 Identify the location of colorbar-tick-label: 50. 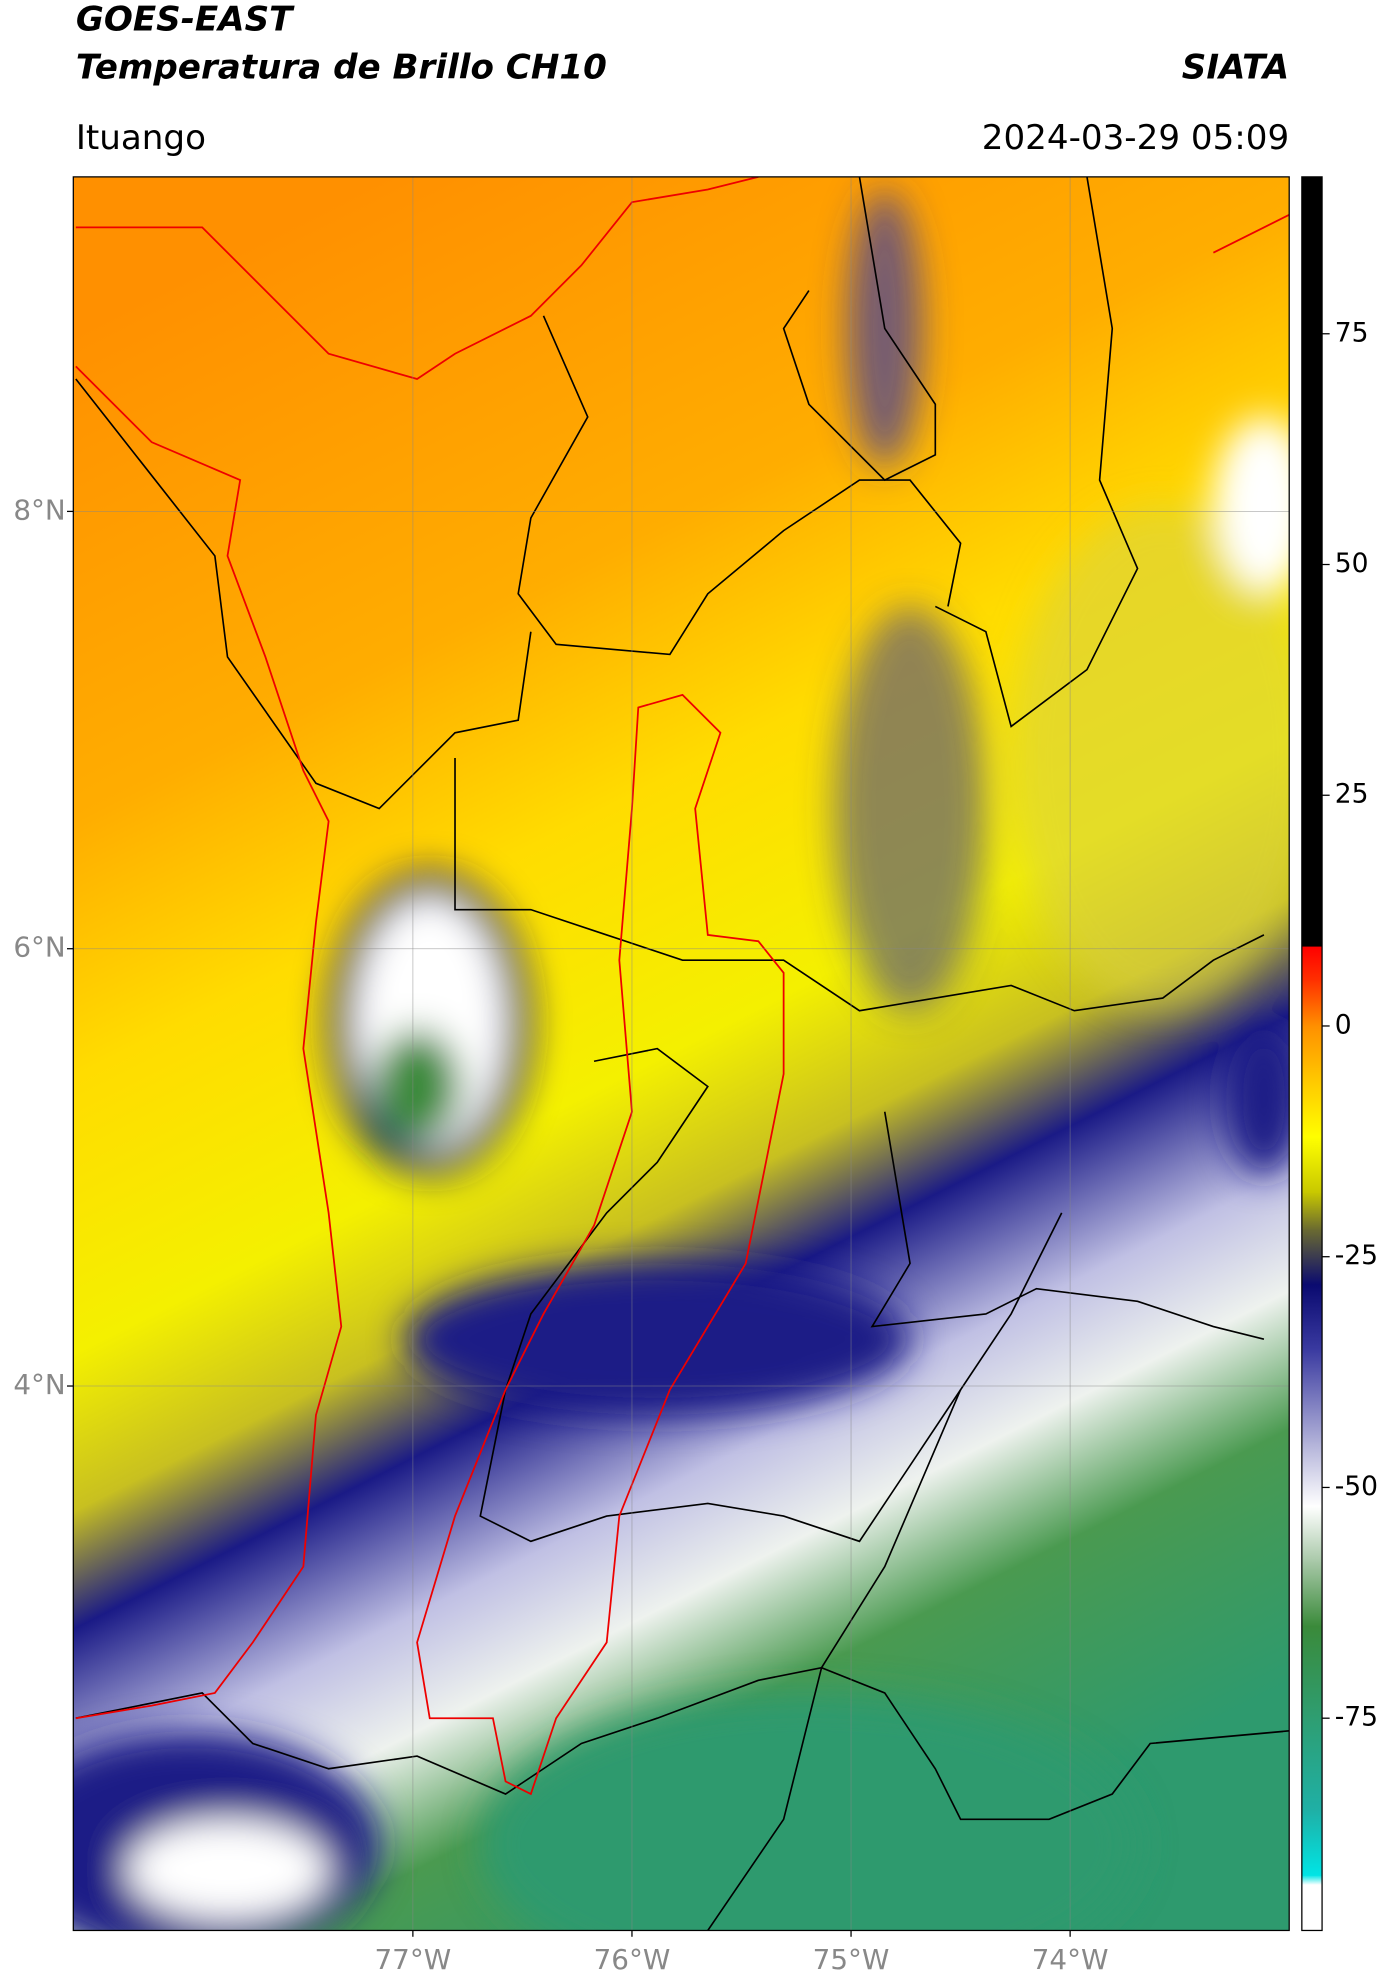
(1352, 563).